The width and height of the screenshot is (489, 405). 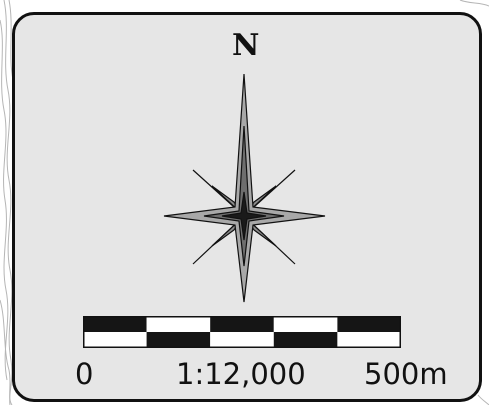 I want to click on scale-end-label: 500m, so click(x=406, y=374).